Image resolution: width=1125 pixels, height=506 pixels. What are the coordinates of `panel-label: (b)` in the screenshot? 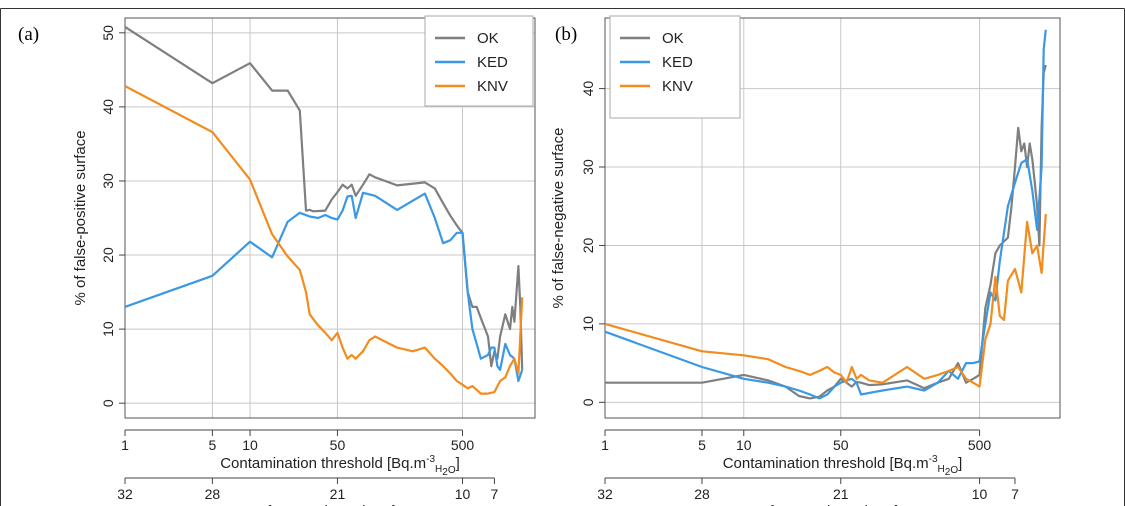 It's located at (566, 34).